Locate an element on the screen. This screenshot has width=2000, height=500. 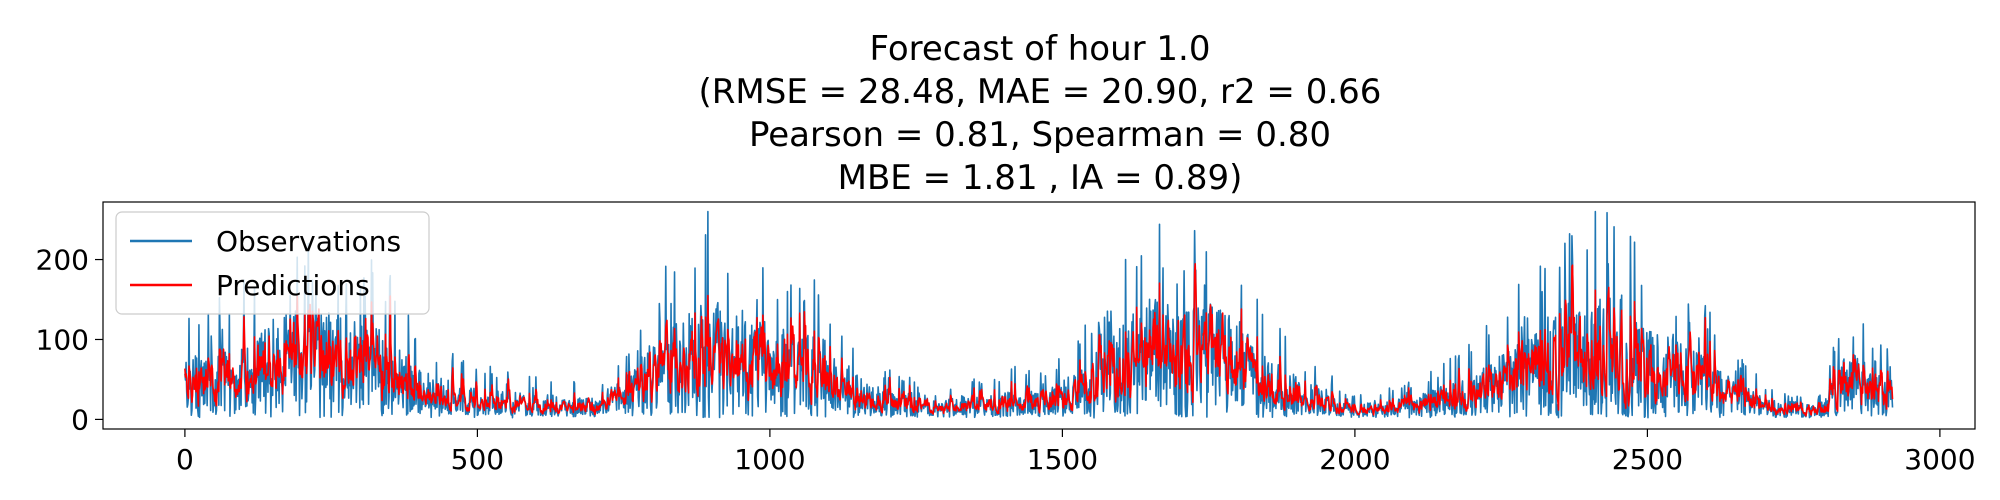
y-axis: 0 100 200 is located at coordinates (69, 340).